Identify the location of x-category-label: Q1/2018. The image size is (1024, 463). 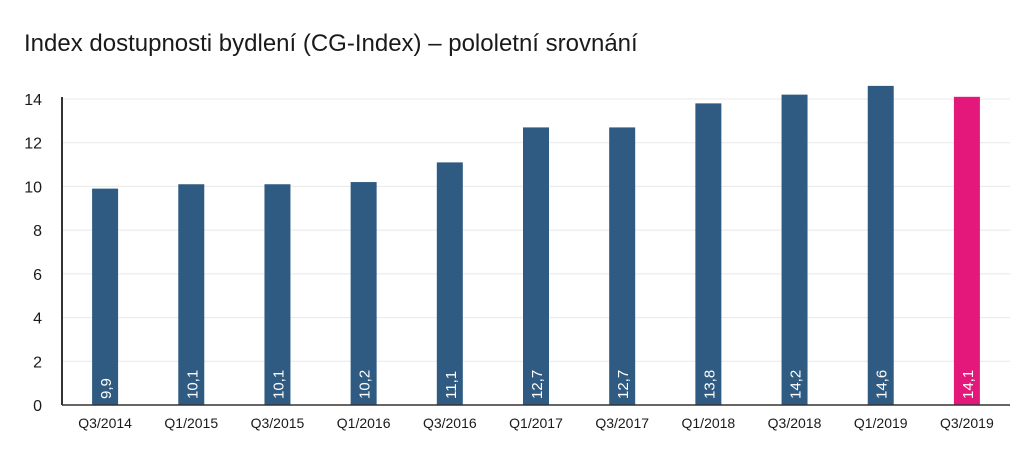
(709, 423).